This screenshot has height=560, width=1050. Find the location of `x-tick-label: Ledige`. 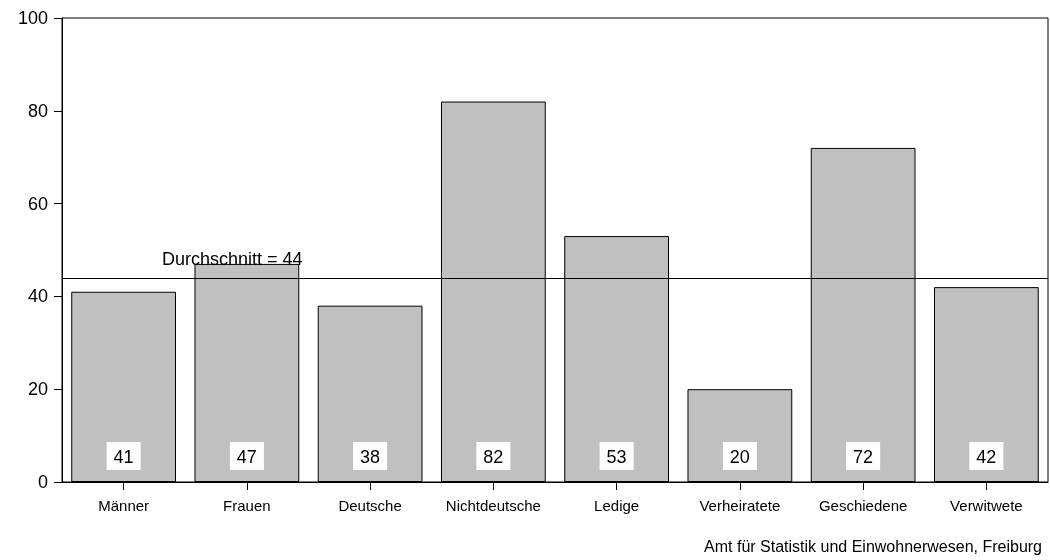

x-tick-label: Ledige is located at coordinates (617, 505).